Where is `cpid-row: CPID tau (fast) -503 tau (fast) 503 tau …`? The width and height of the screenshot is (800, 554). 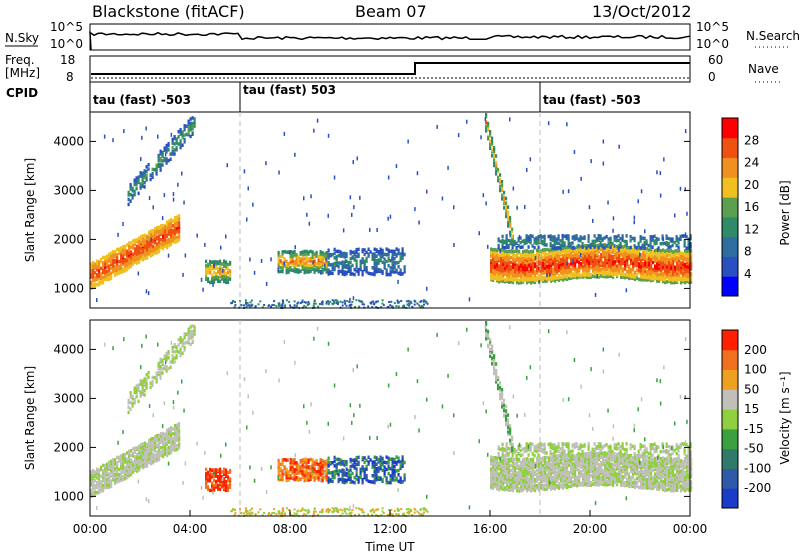 cpid-row: CPID tau (fast) -503 tau (fast) 503 tau … is located at coordinates (323, 97).